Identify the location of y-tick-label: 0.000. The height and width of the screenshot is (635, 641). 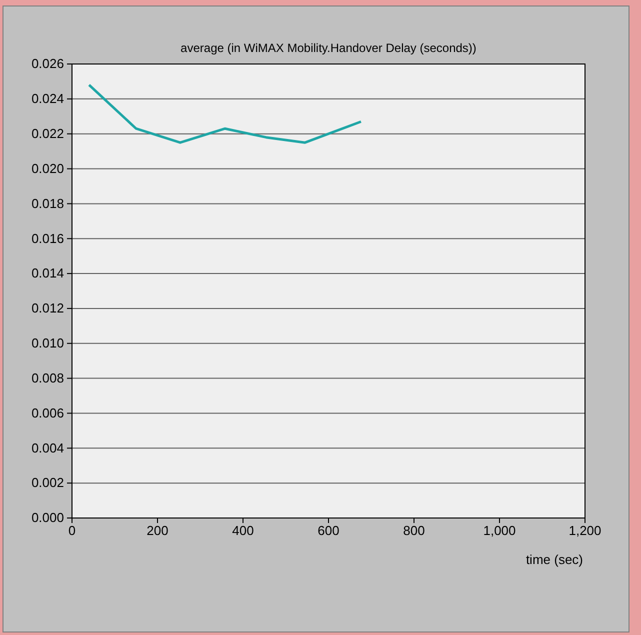
(47, 518).